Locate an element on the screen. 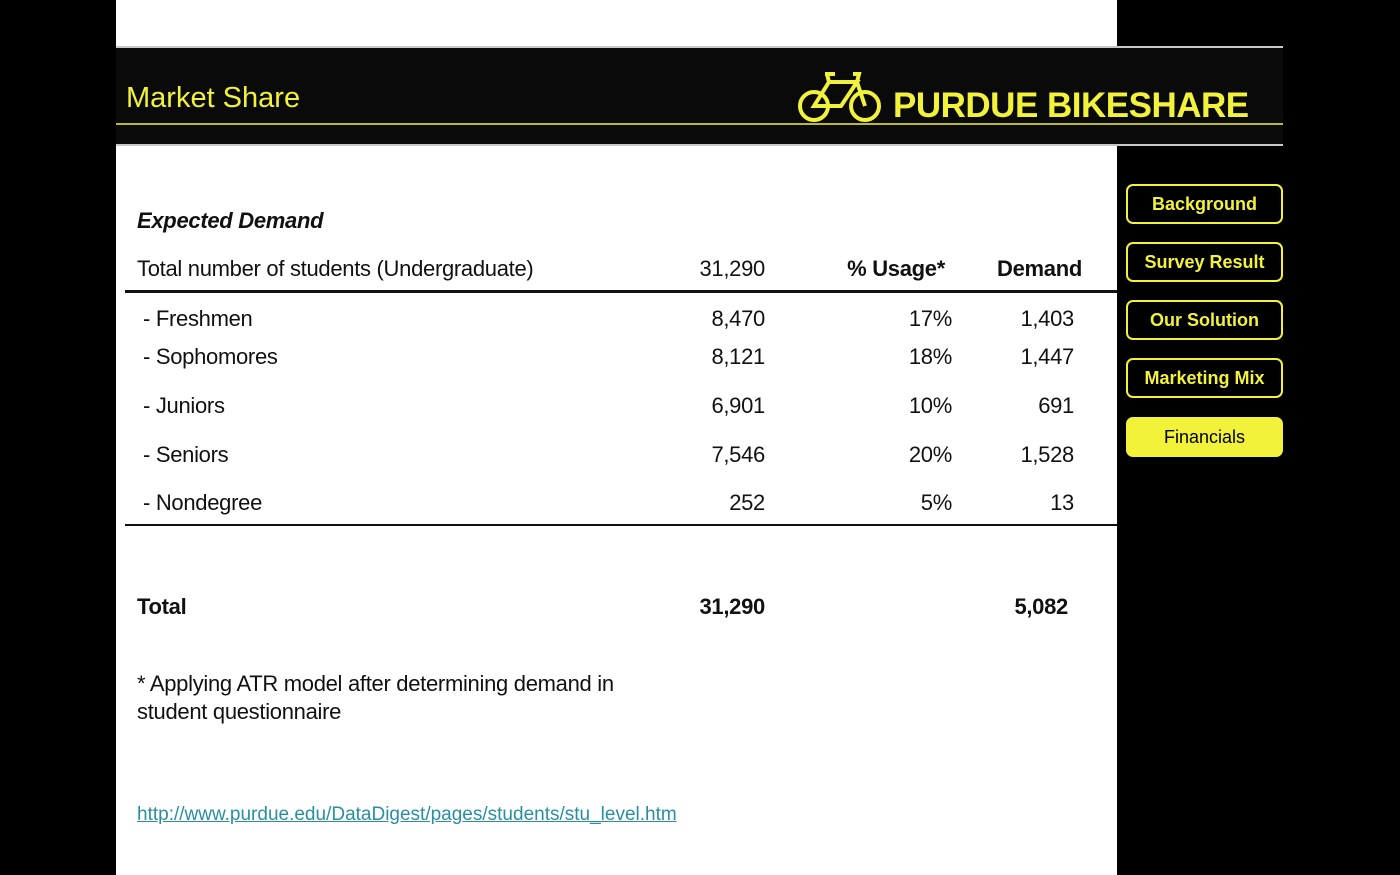  cell: 252 is located at coordinates (747, 502).